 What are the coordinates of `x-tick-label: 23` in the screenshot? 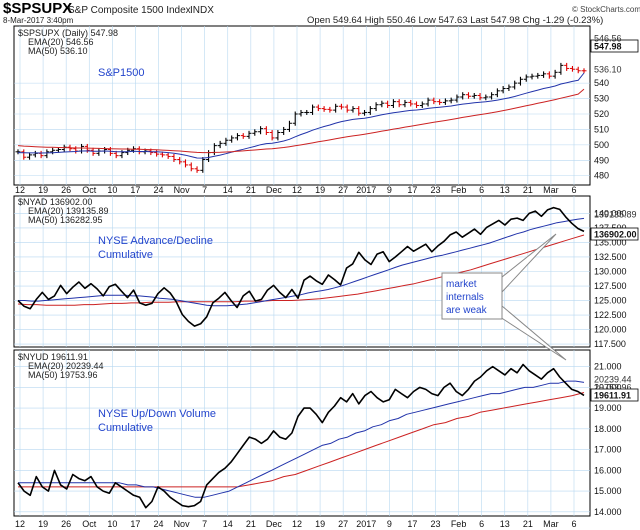 It's located at (435, 190).